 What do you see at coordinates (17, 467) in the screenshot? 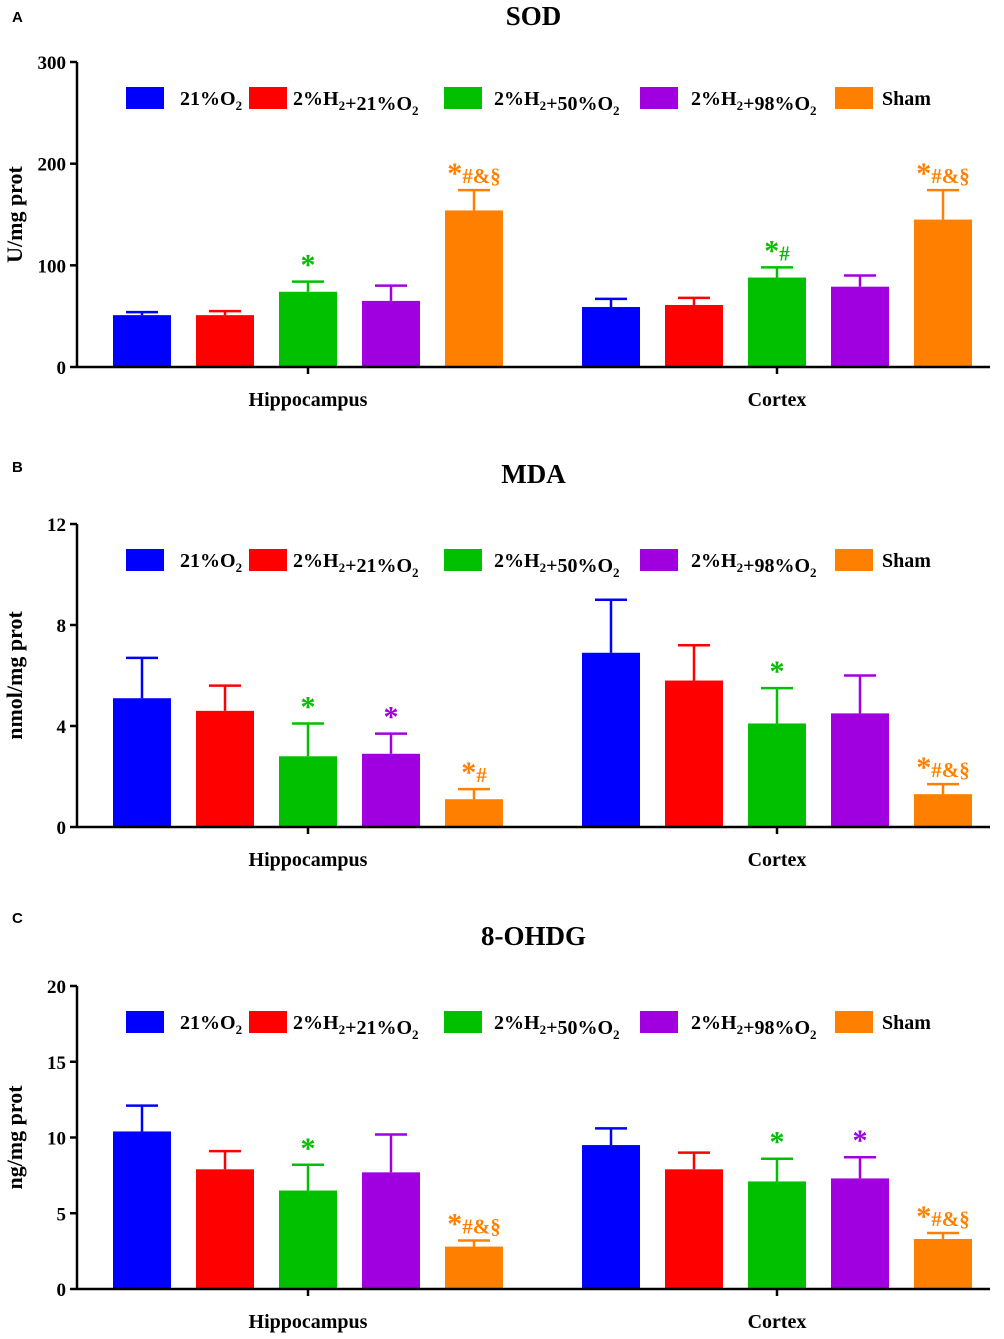
I see `panel-letter: B` at bounding box center [17, 467].